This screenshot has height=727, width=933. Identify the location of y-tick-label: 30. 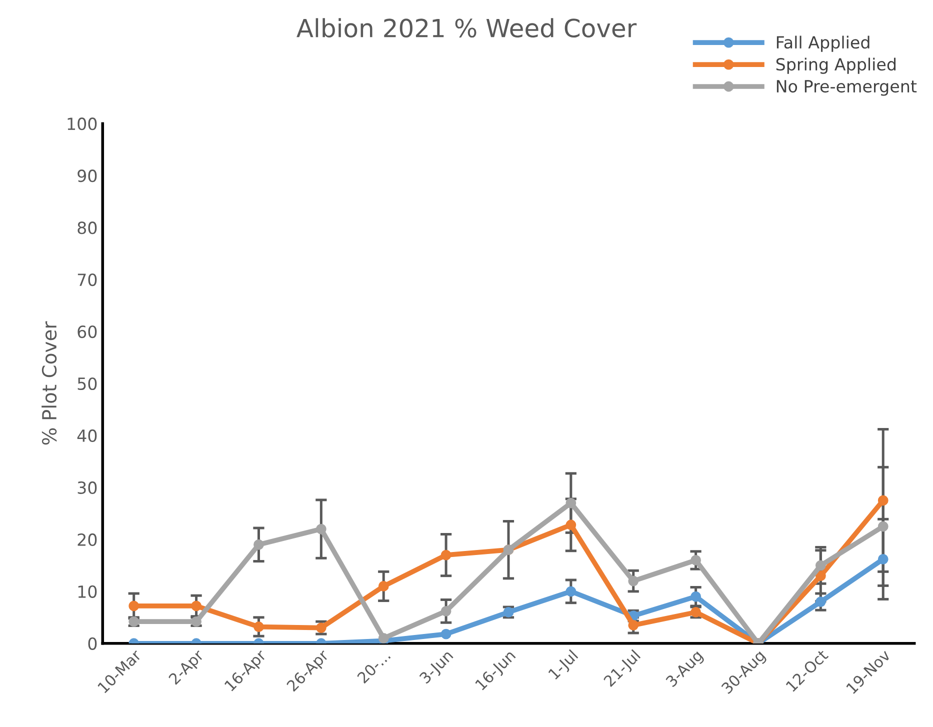
(87, 487).